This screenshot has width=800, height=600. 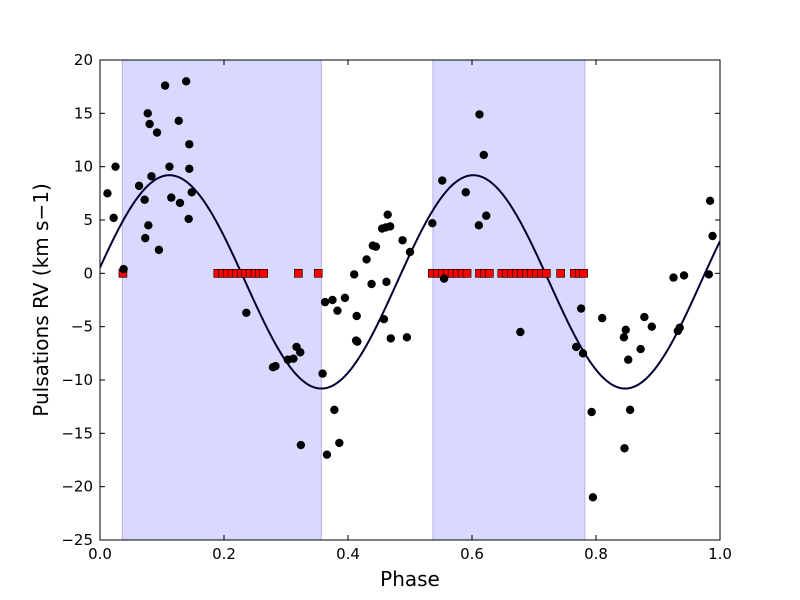 What do you see at coordinates (353, 273) in the screenshot?
I see `zero-markers-layer` at bounding box center [353, 273].